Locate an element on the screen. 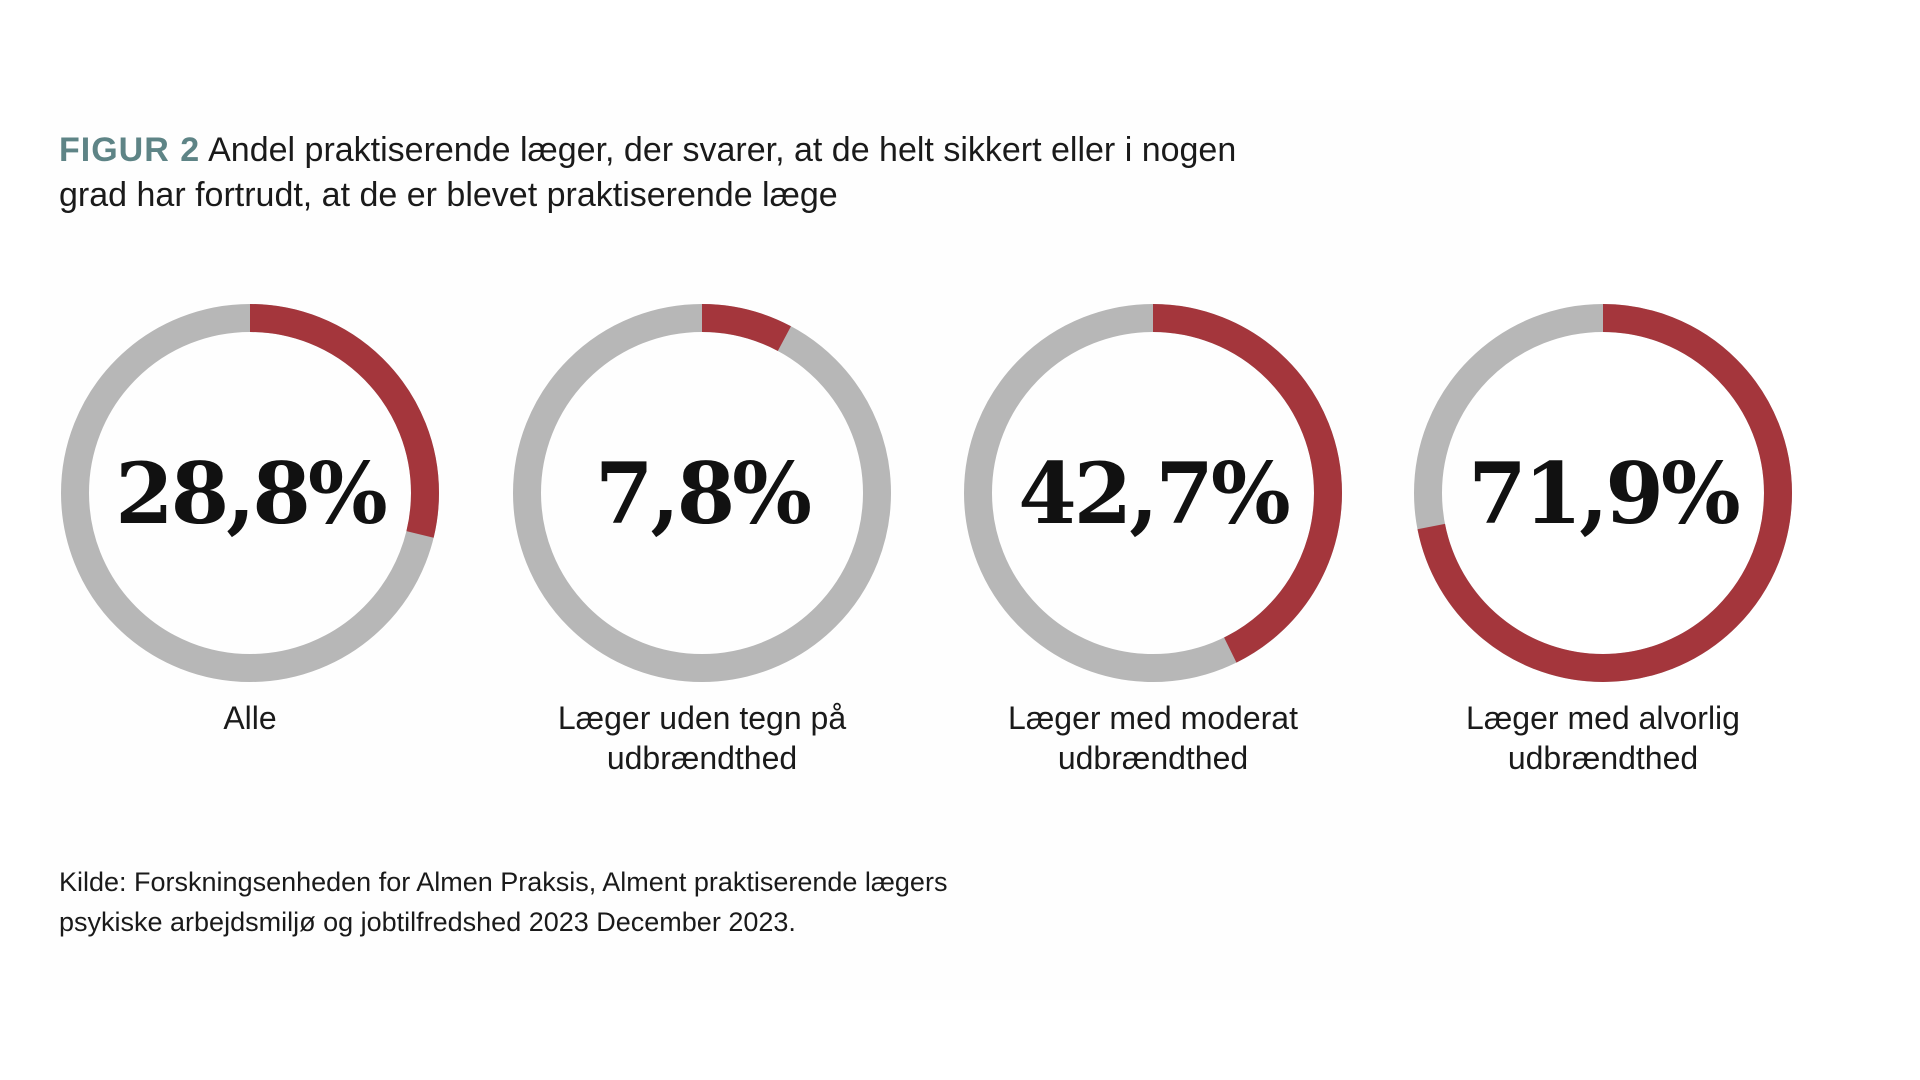 This screenshot has height=1080, width=1920. category-label: Alle is located at coordinates (250, 718).